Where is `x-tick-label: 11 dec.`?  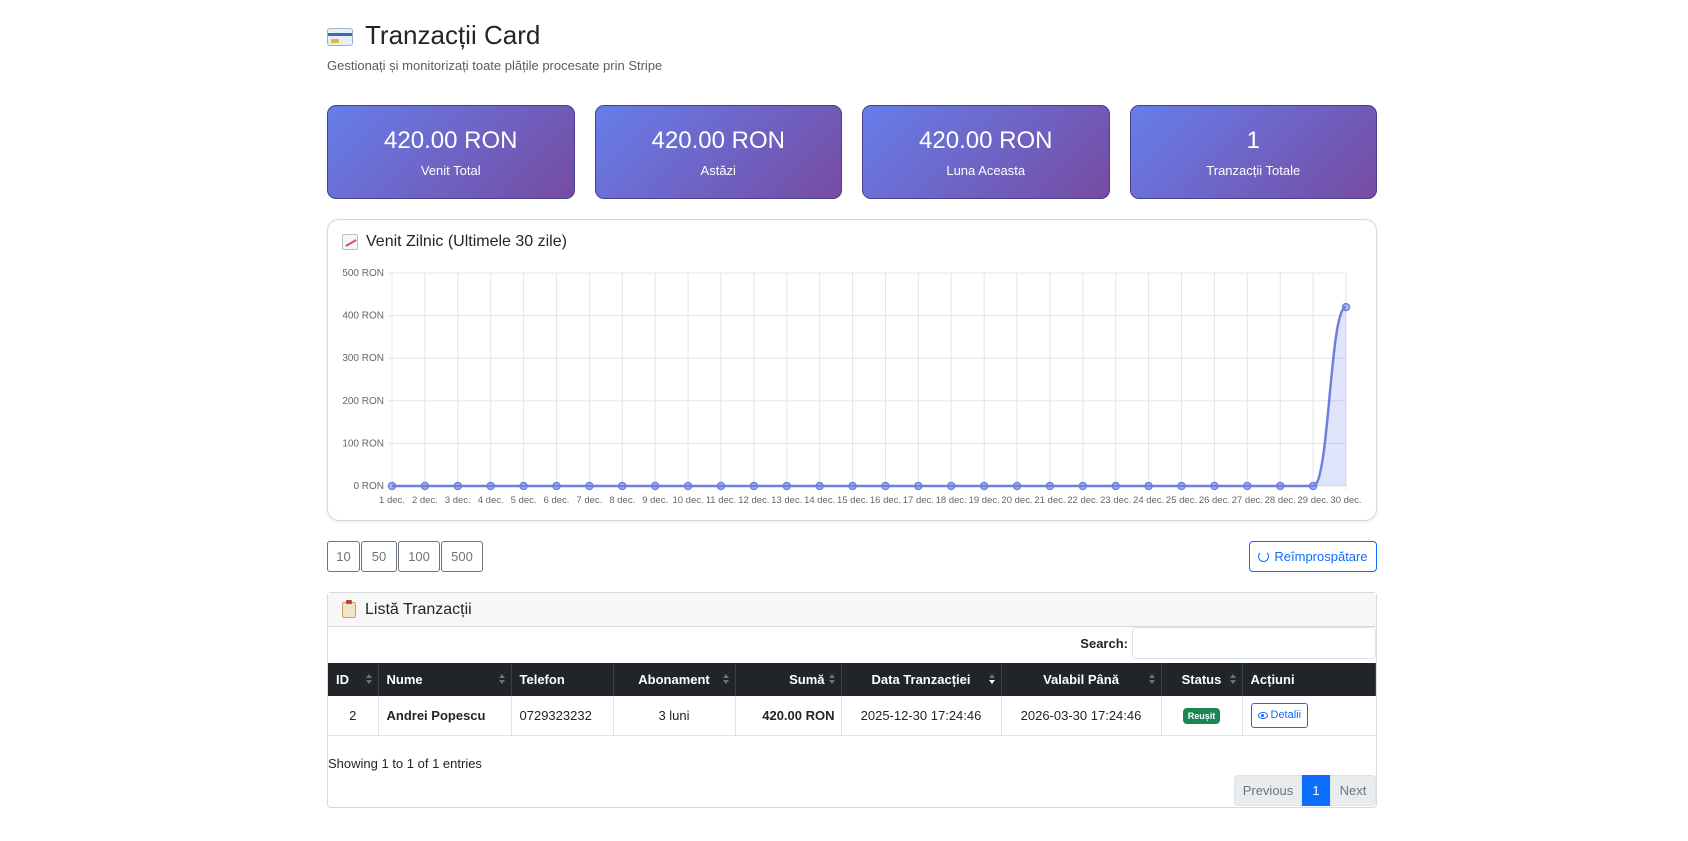 x-tick-label: 11 dec. is located at coordinates (721, 500).